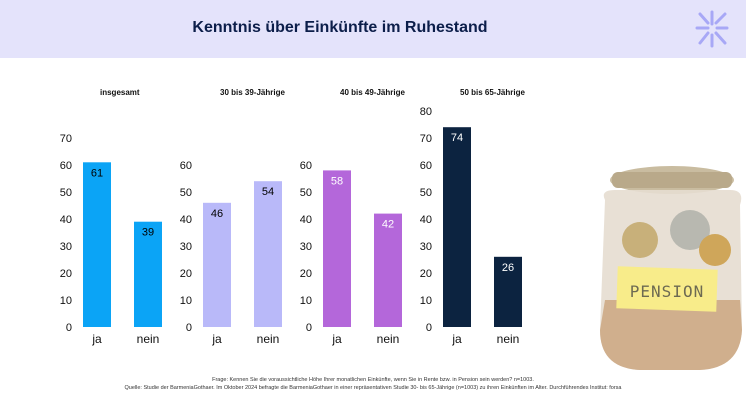 The width and height of the screenshot is (746, 420). What do you see at coordinates (217, 214) in the screenshot?
I see `data-label: 46` at bounding box center [217, 214].